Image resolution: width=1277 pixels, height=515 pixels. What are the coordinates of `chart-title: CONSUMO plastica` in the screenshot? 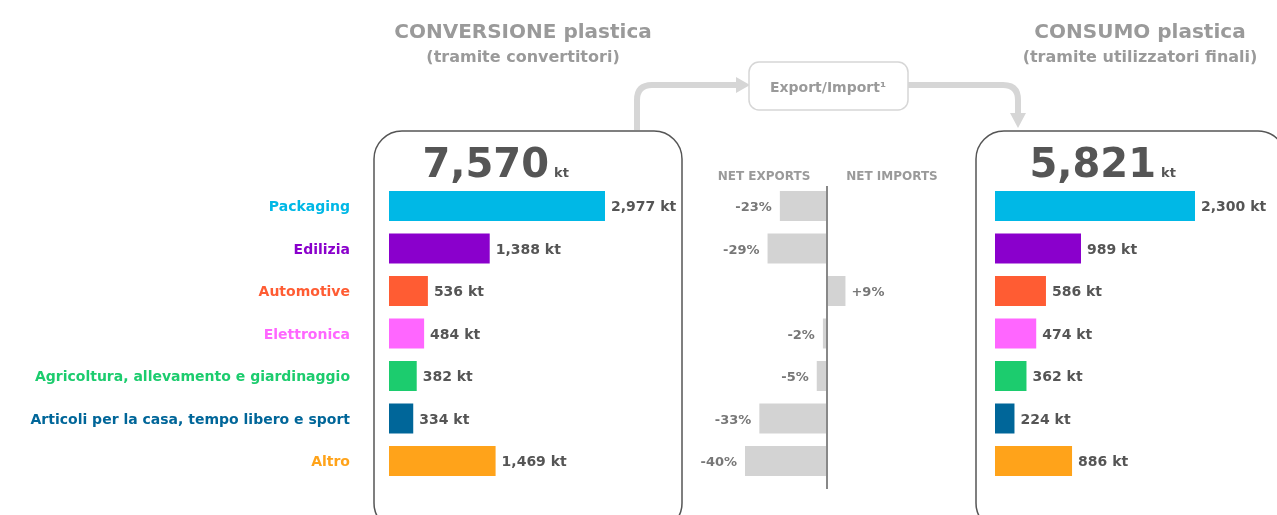 It's located at (1140, 31).